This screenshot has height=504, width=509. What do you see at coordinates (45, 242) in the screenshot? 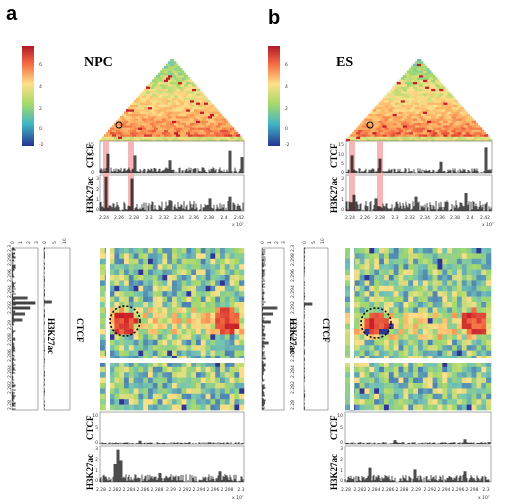
I see `tick: 0` at bounding box center [45, 242].